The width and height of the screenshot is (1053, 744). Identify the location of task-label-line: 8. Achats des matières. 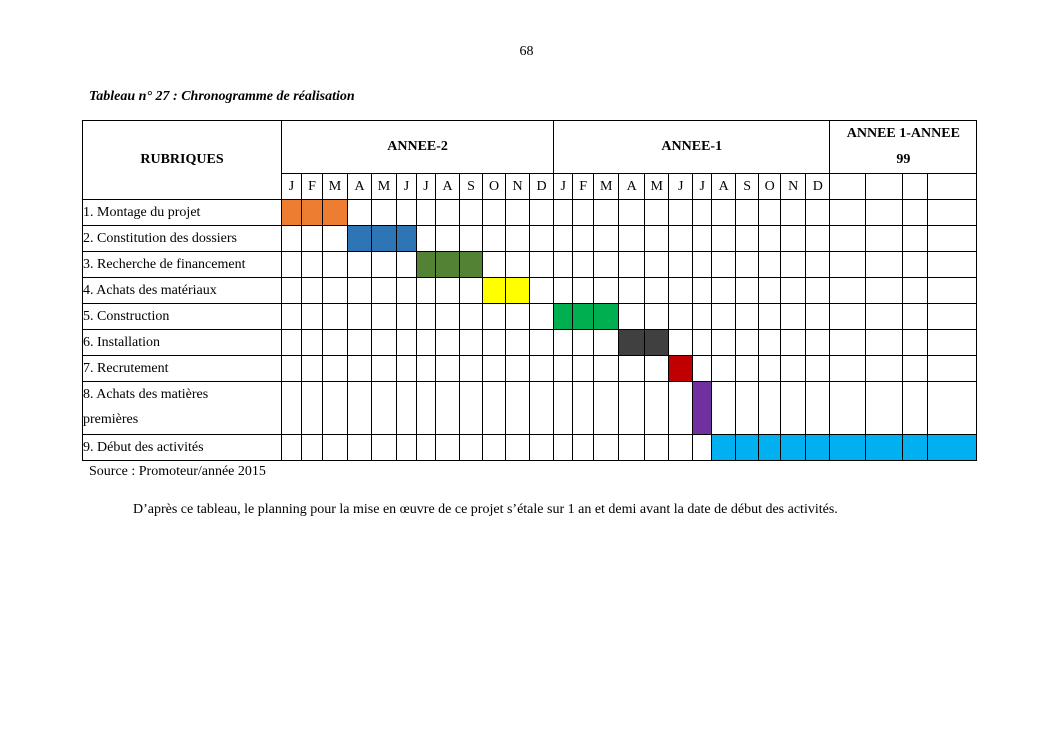
(146, 394).